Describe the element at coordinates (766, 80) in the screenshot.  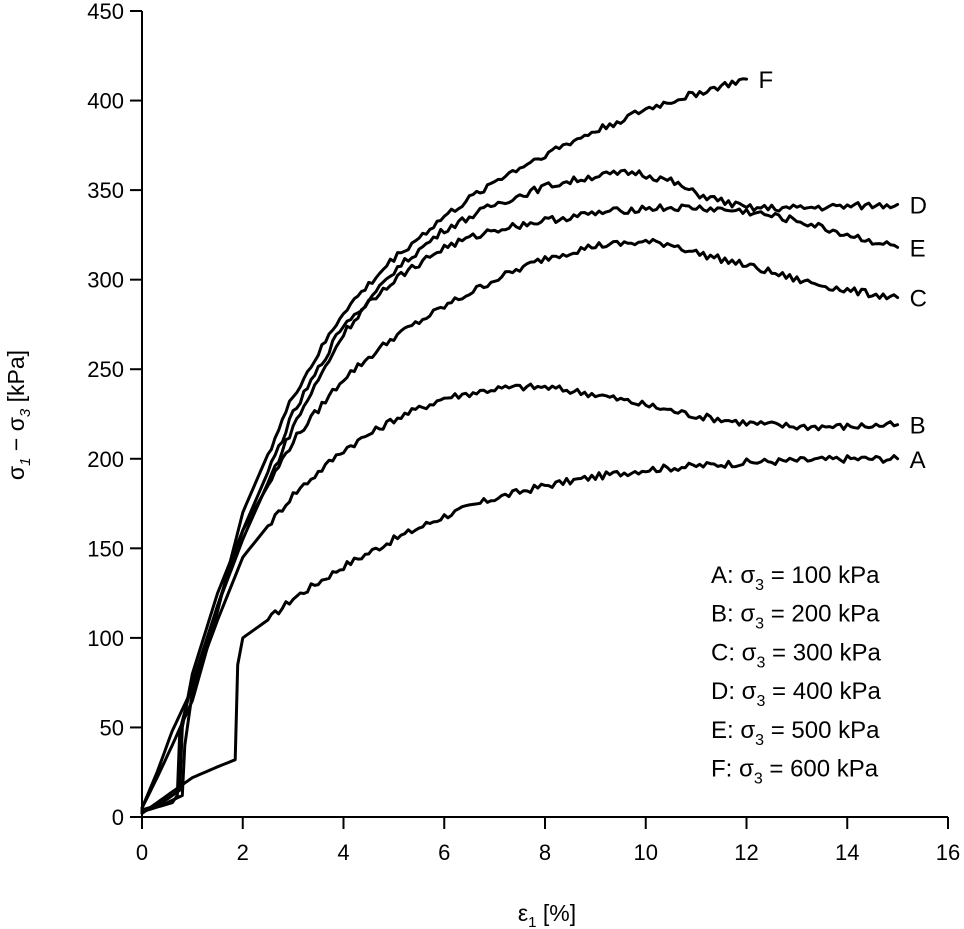
I see `curve-label-f: F` at that location.